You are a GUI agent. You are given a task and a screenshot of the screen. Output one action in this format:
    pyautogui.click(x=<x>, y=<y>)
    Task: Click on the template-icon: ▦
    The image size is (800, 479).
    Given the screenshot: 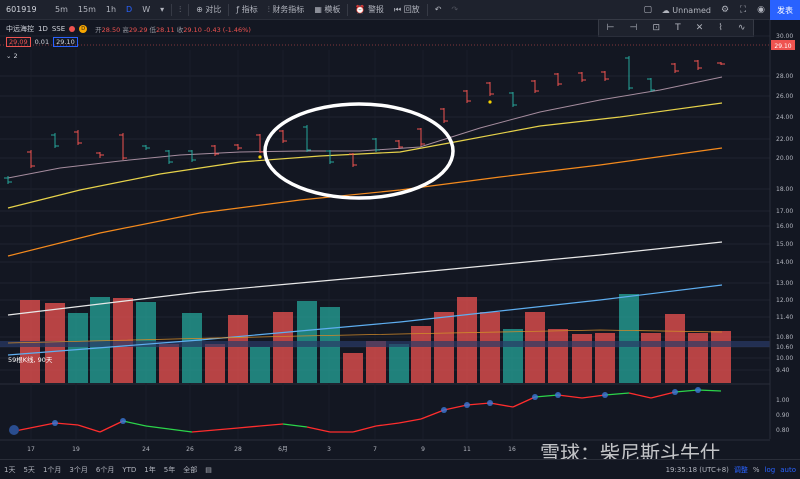 What is the action you would take?
    pyautogui.click(x=319, y=9)
    